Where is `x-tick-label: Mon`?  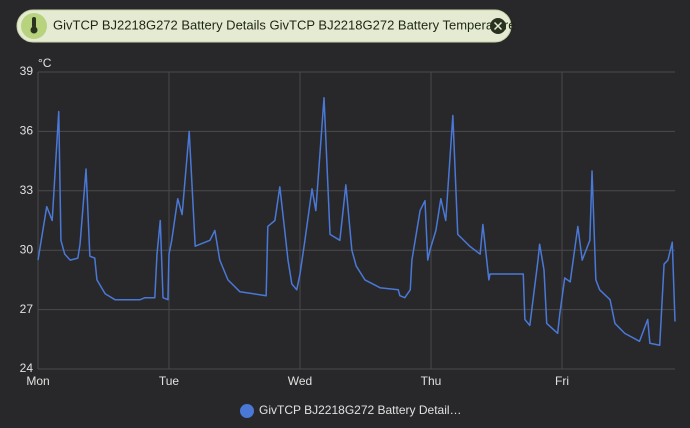
x-tick-label: Mon is located at coordinates (37, 381).